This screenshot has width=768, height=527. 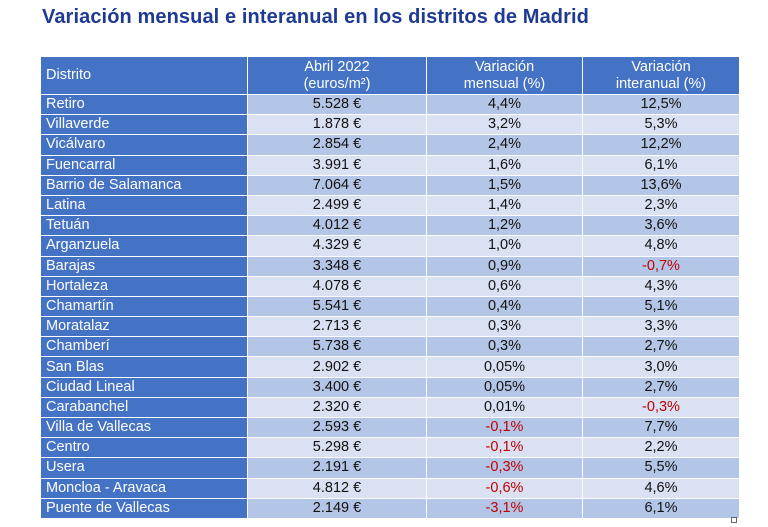 What do you see at coordinates (337, 488) in the screenshot?
I see `cell-price: 4.812 €` at bounding box center [337, 488].